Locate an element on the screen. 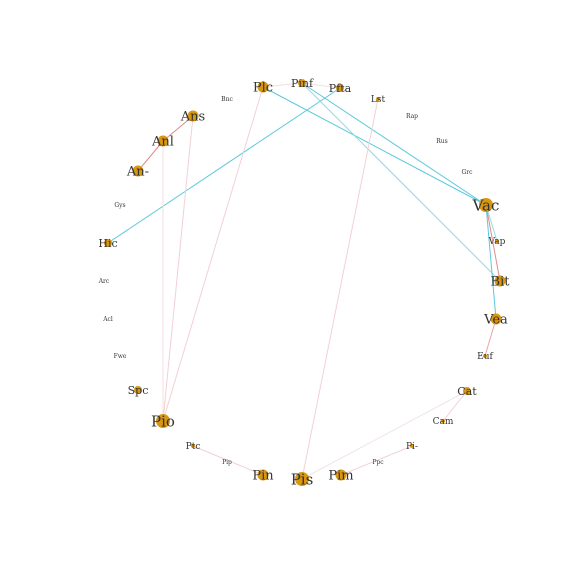 Image resolution: width=576 pixels, height=576 pixels. node-Vea is located at coordinates (496, 319).